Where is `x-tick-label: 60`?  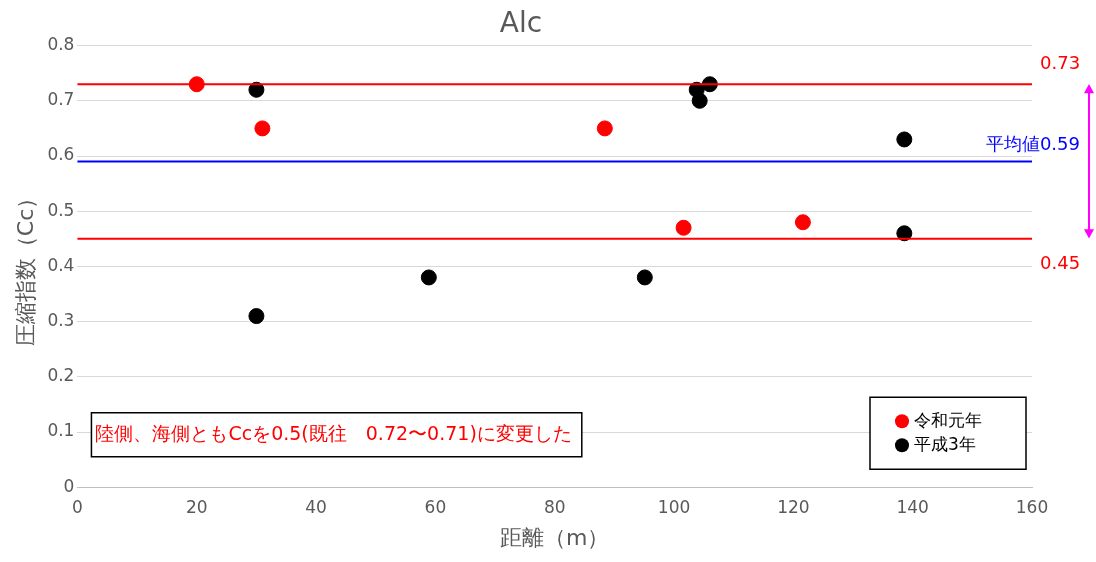 x-tick-label: 60 is located at coordinates (435, 506).